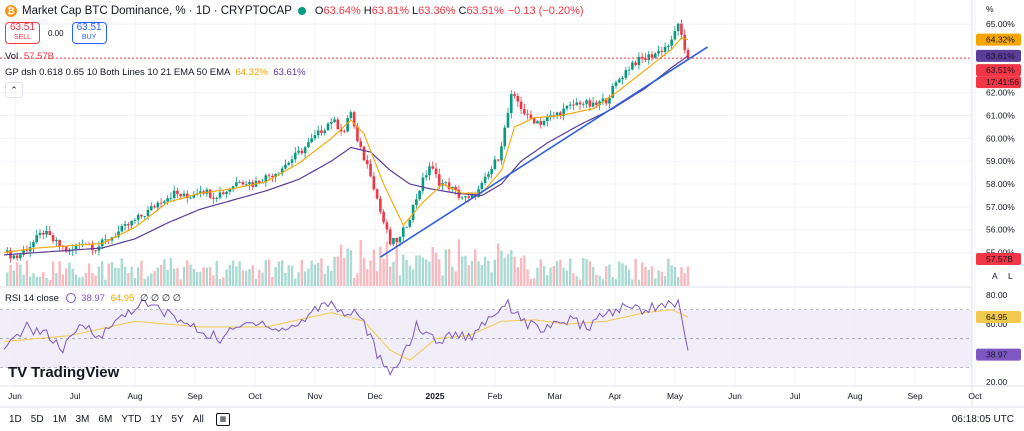 The image size is (1024, 431). I want to click on range-button: 1D, so click(15, 419).